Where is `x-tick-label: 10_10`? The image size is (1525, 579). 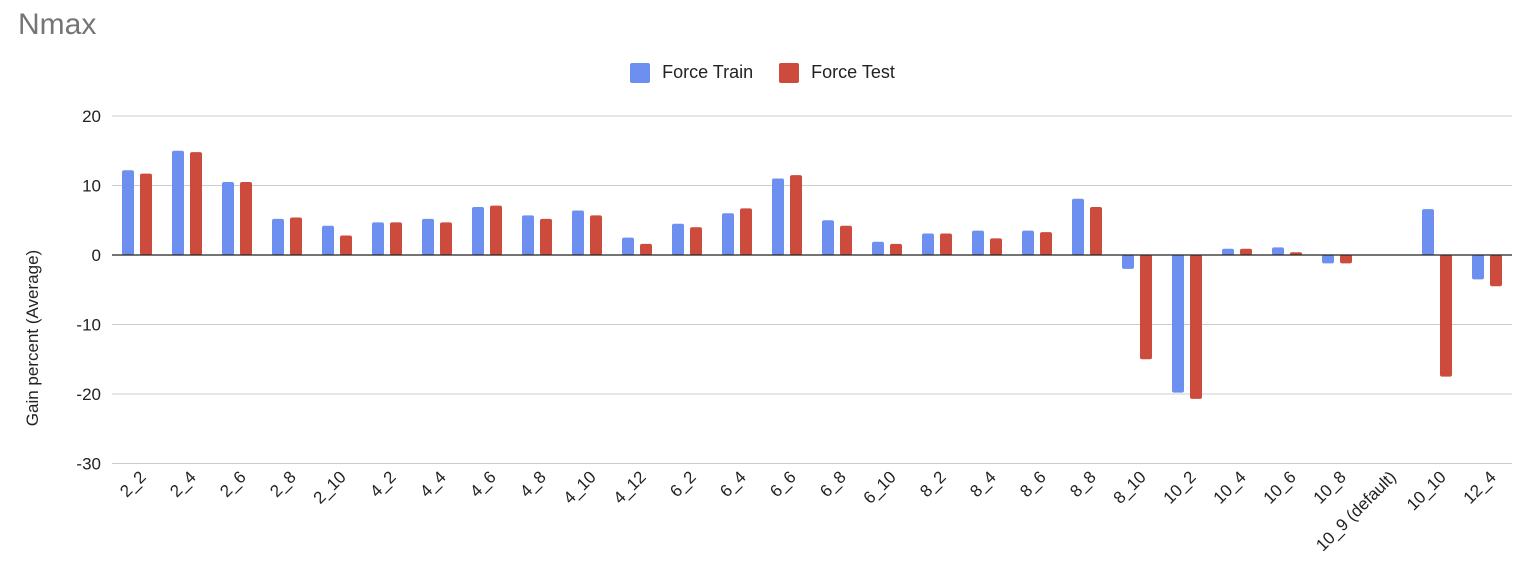 x-tick-label: 10_10 is located at coordinates (1426, 490).